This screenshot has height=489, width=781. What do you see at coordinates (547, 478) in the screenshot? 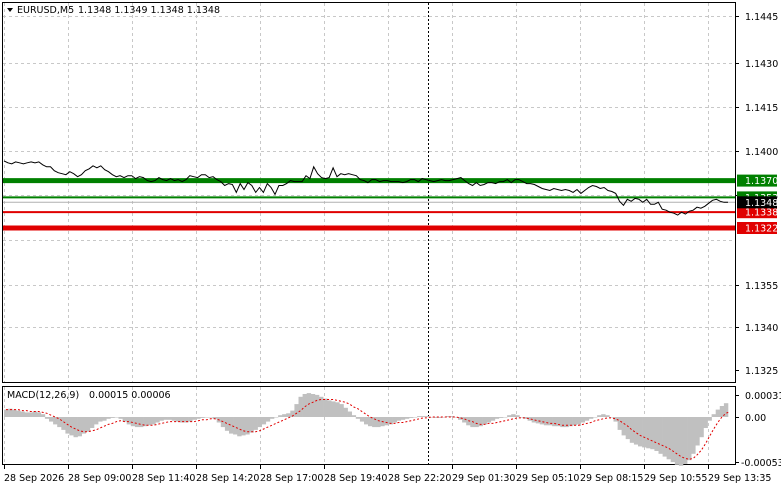
I see `time-tick-label: 29 Sep 05:10` at bounding box center [547, 478].